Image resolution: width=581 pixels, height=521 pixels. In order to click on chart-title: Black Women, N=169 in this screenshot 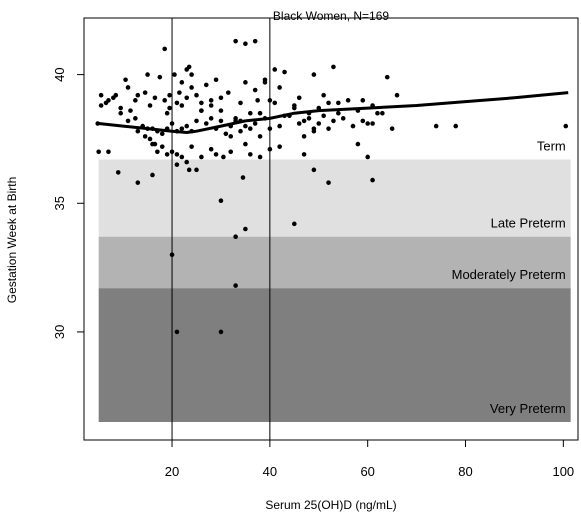, I will do `click(331, 16)`.